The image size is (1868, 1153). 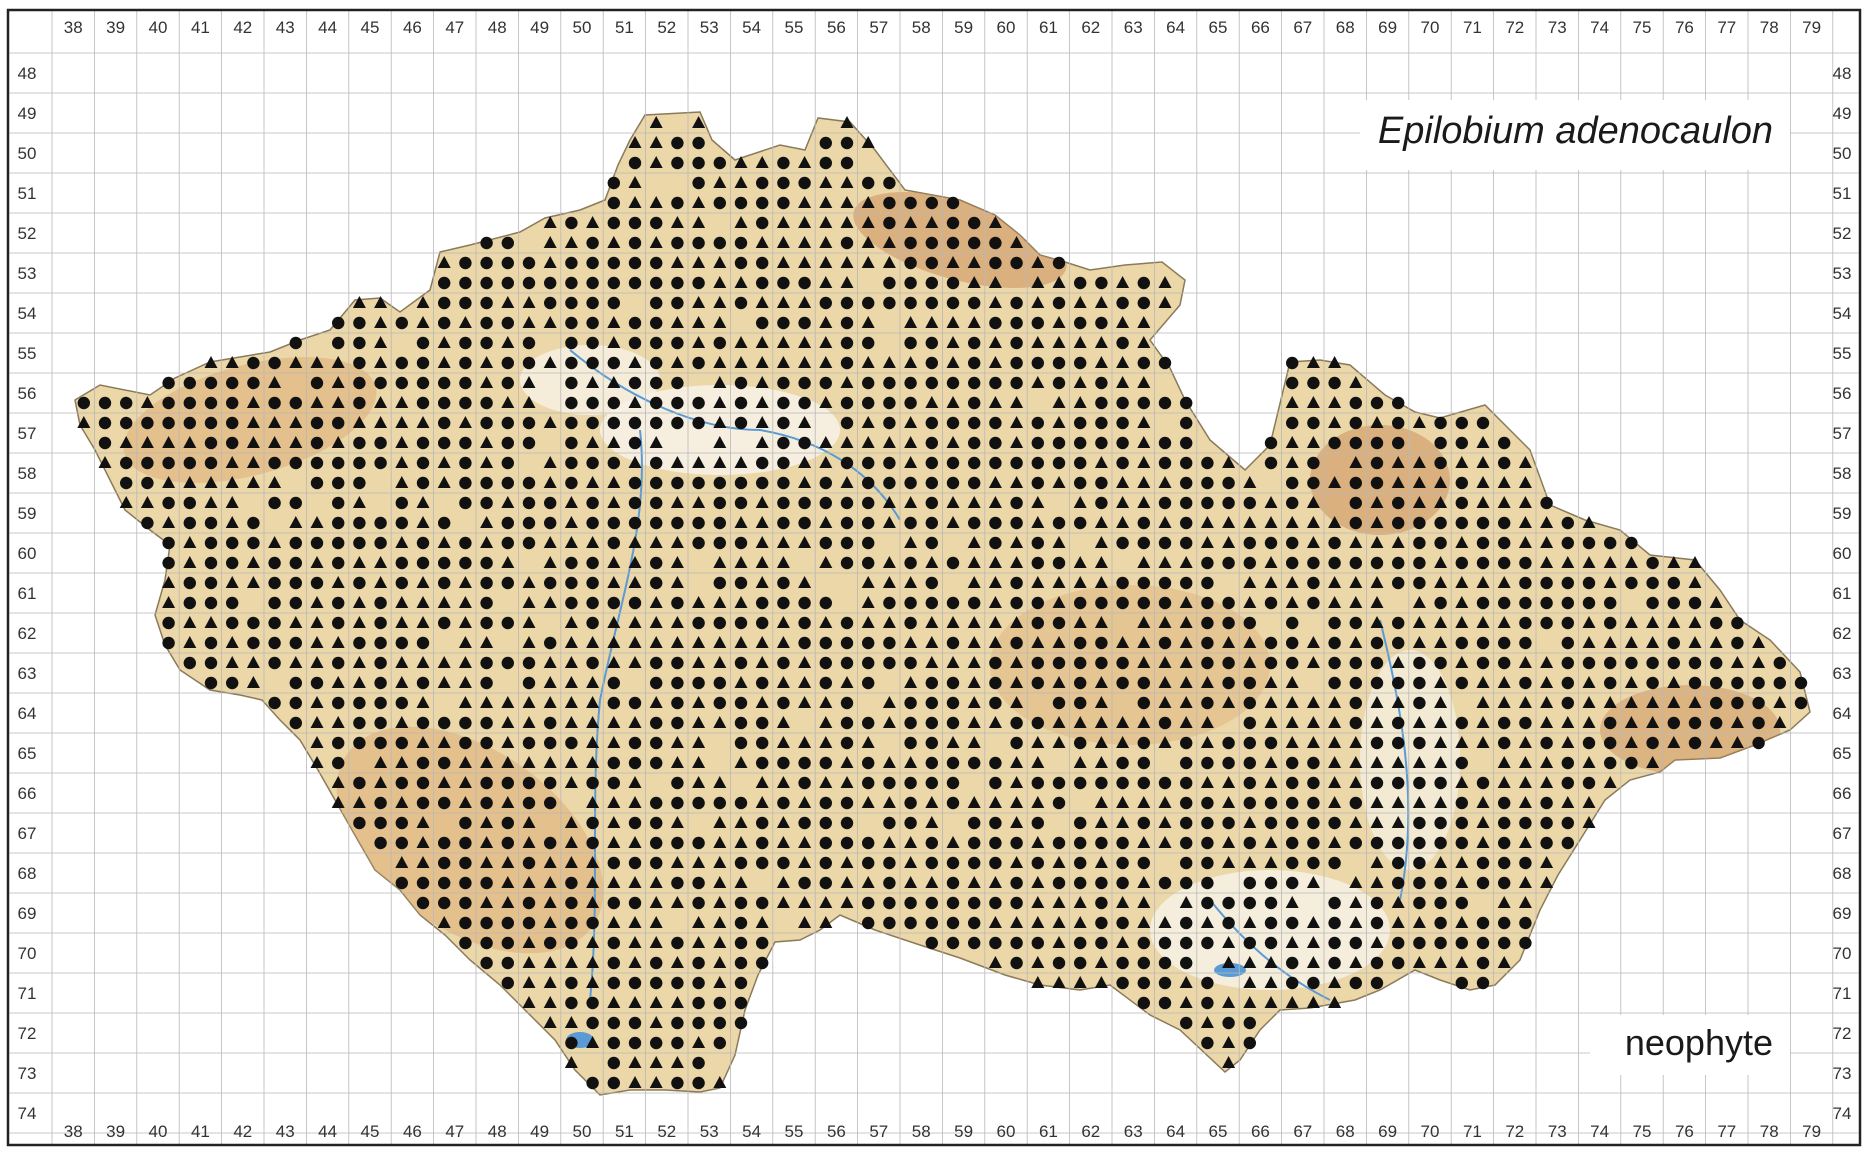 What do you see at coordinates (1726, 1131) in the screenshot?
I see `column-label-bottom: 77` at bounding box center [1726, 1131].